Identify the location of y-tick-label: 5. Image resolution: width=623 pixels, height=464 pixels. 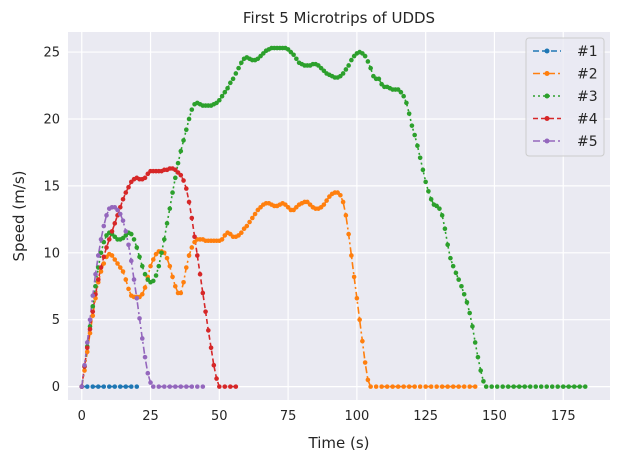
(56, 320).